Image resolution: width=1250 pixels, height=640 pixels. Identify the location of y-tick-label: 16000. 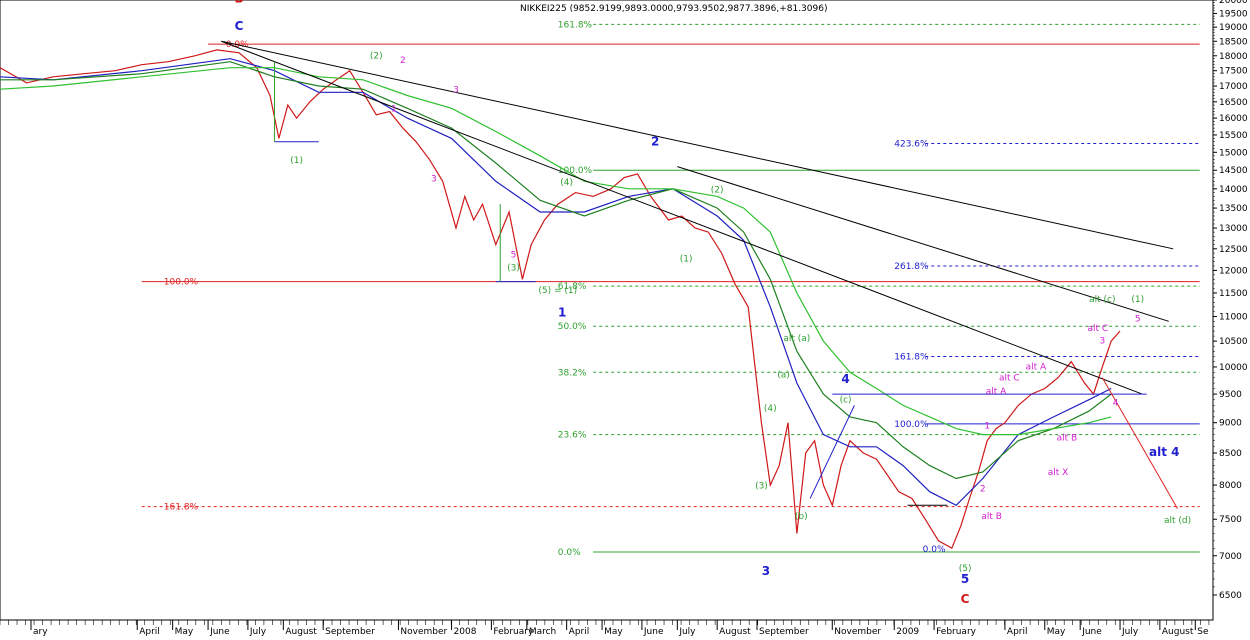
(1233, 119).